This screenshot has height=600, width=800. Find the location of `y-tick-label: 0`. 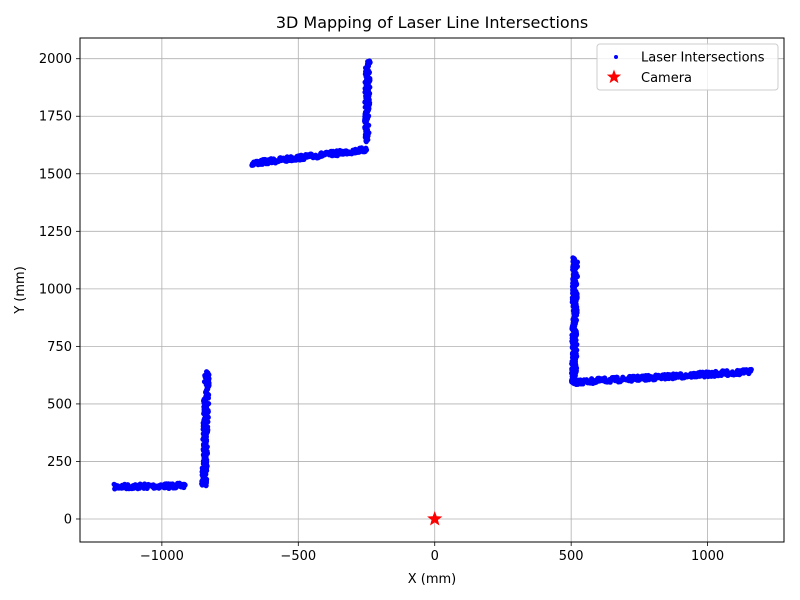

y-tick-label: 0 is located at coordinates (68, 519).